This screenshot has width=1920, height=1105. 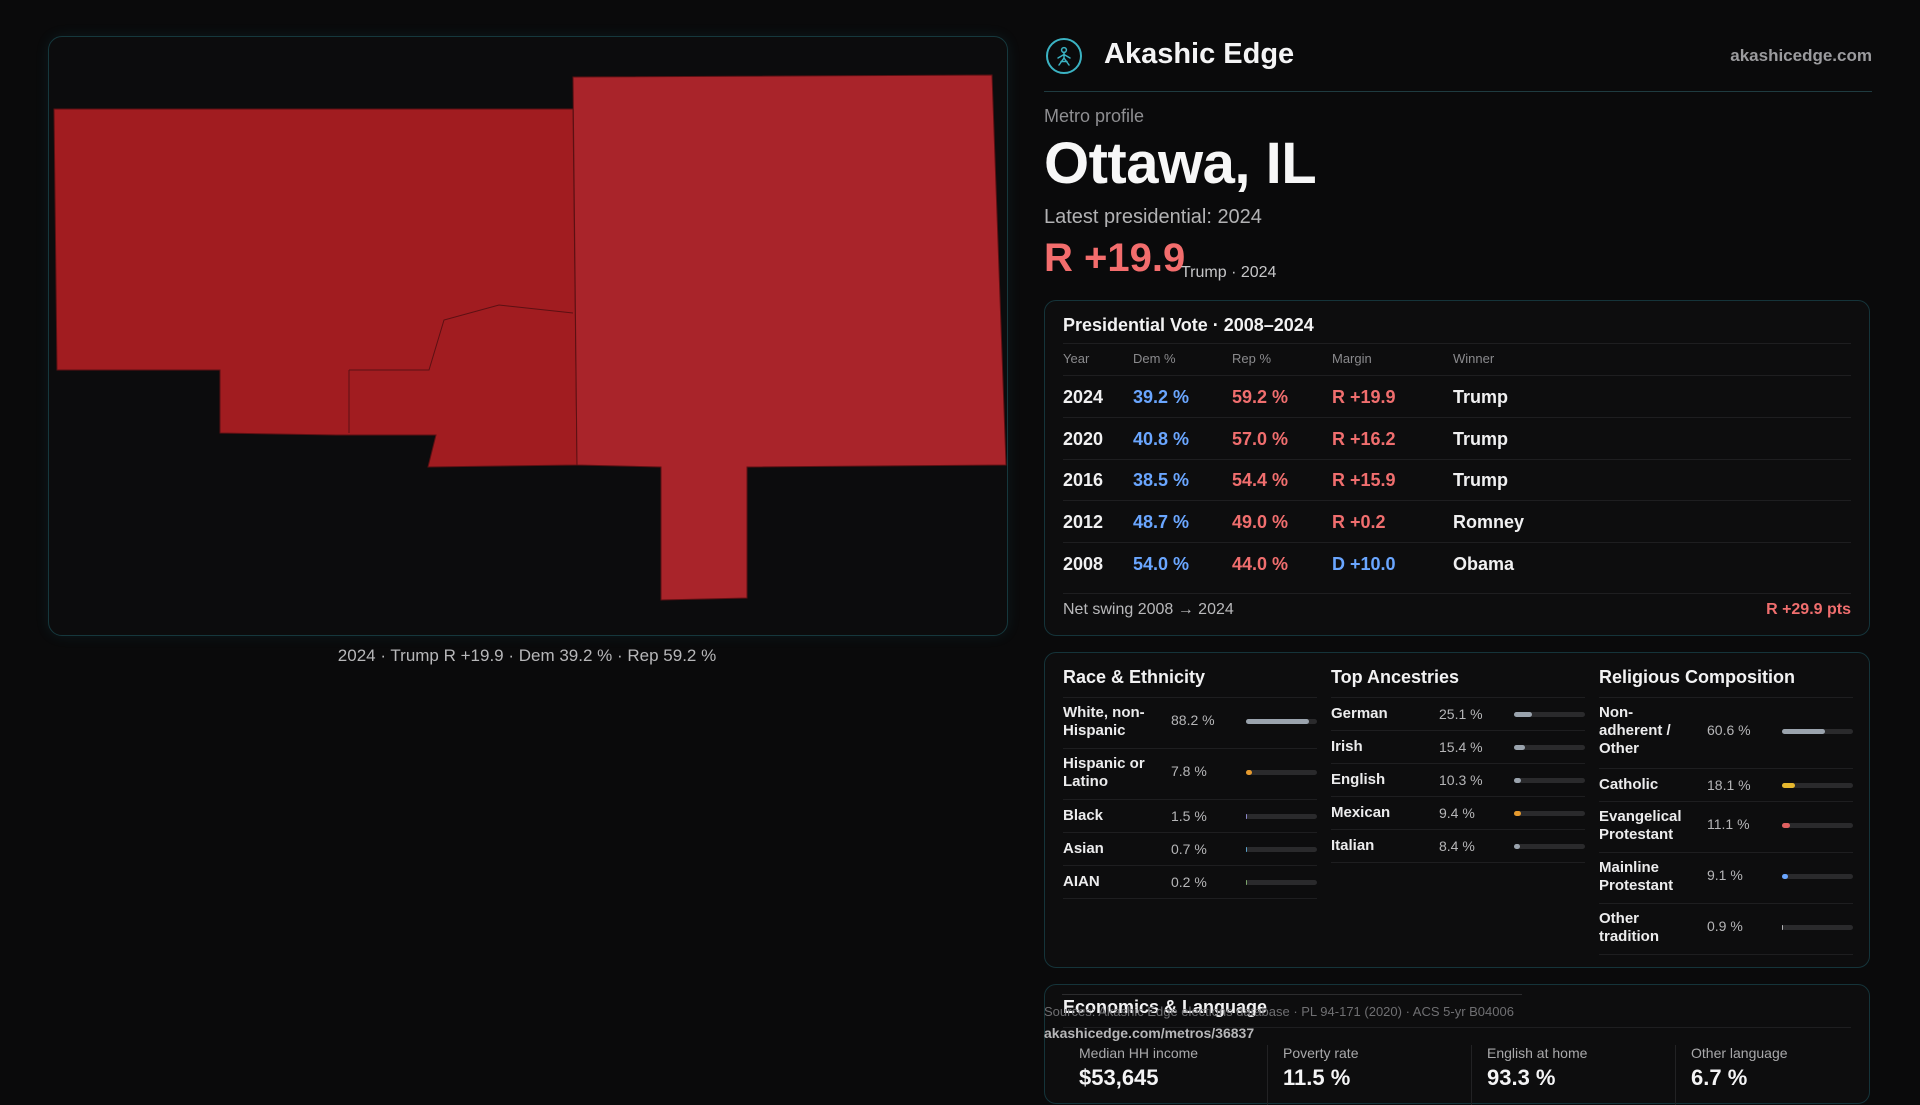 I want to click on list-item: Hispanic or Latino 7.8 %, so click(x=1190, y=774).